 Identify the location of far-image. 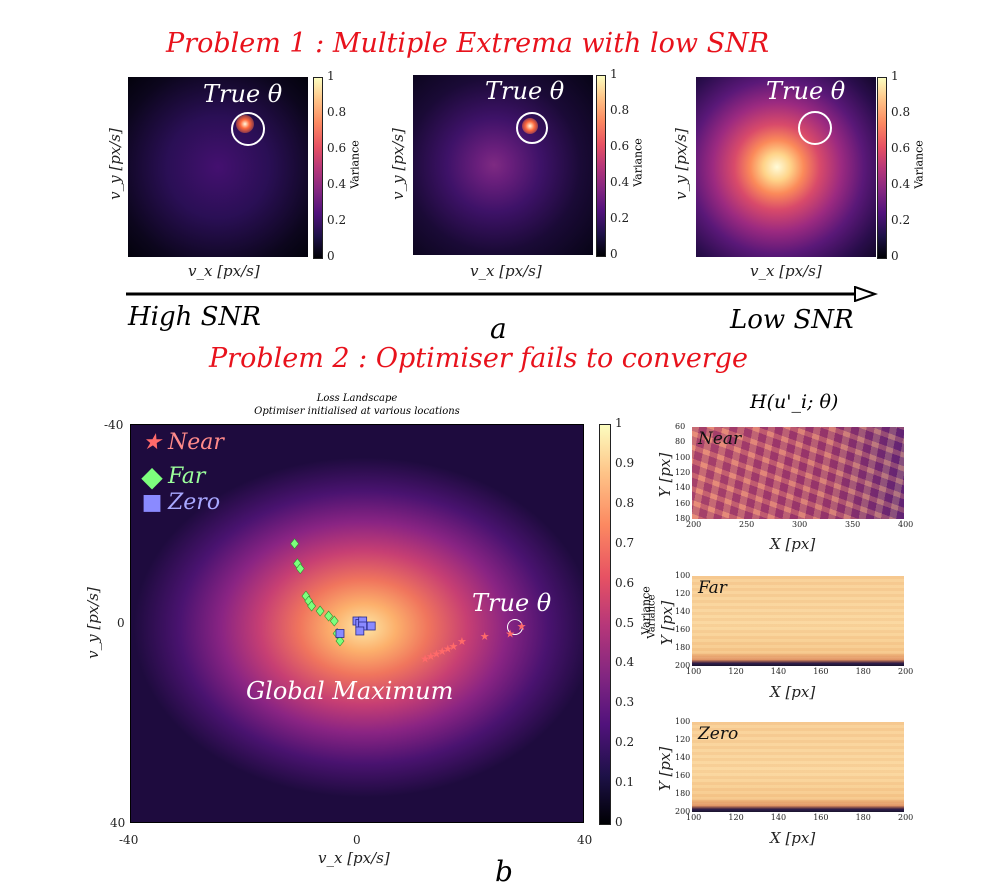
(798, 621).